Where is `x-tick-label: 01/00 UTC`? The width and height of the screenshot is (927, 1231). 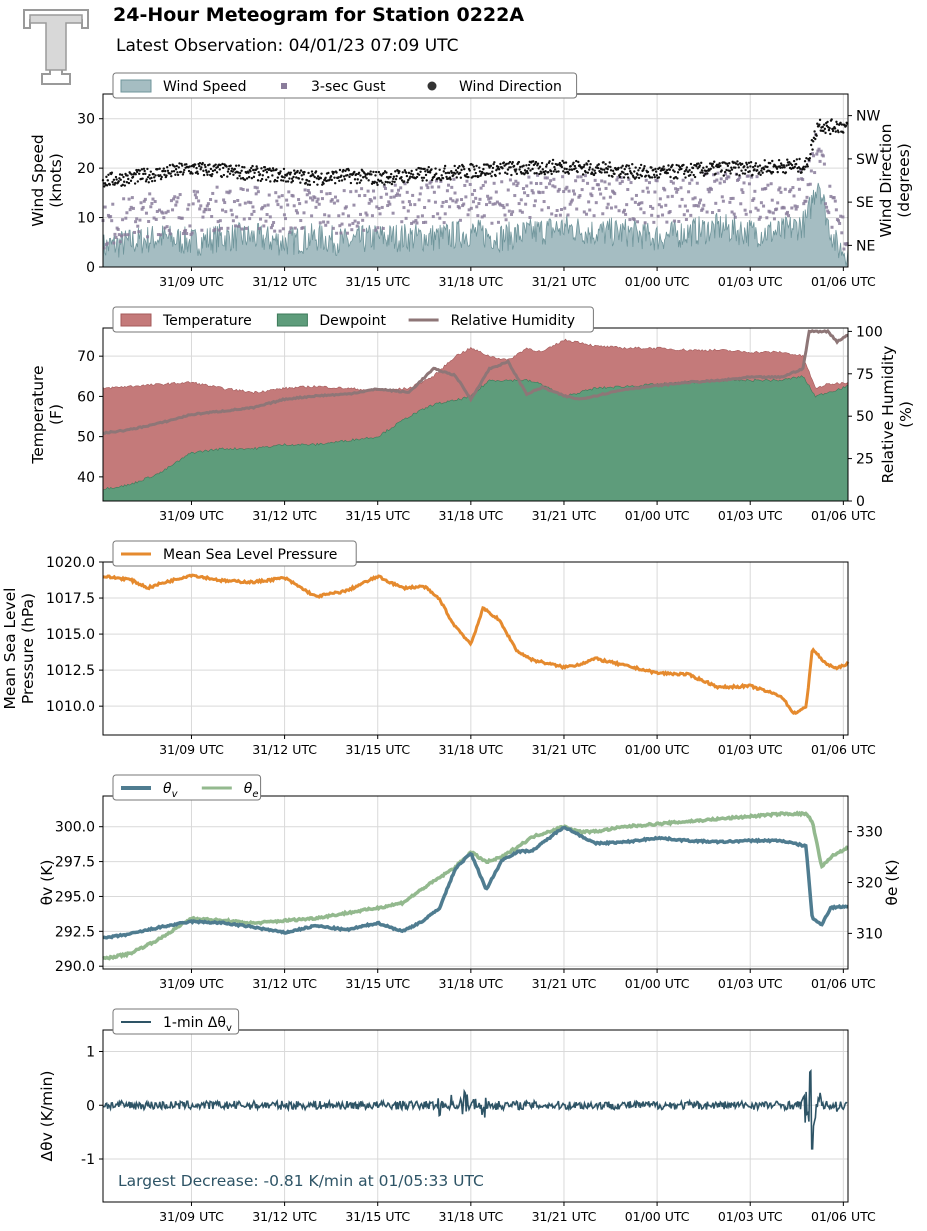
x-tick-label: 01/00 UTC is located at coordinates (657, 1216).